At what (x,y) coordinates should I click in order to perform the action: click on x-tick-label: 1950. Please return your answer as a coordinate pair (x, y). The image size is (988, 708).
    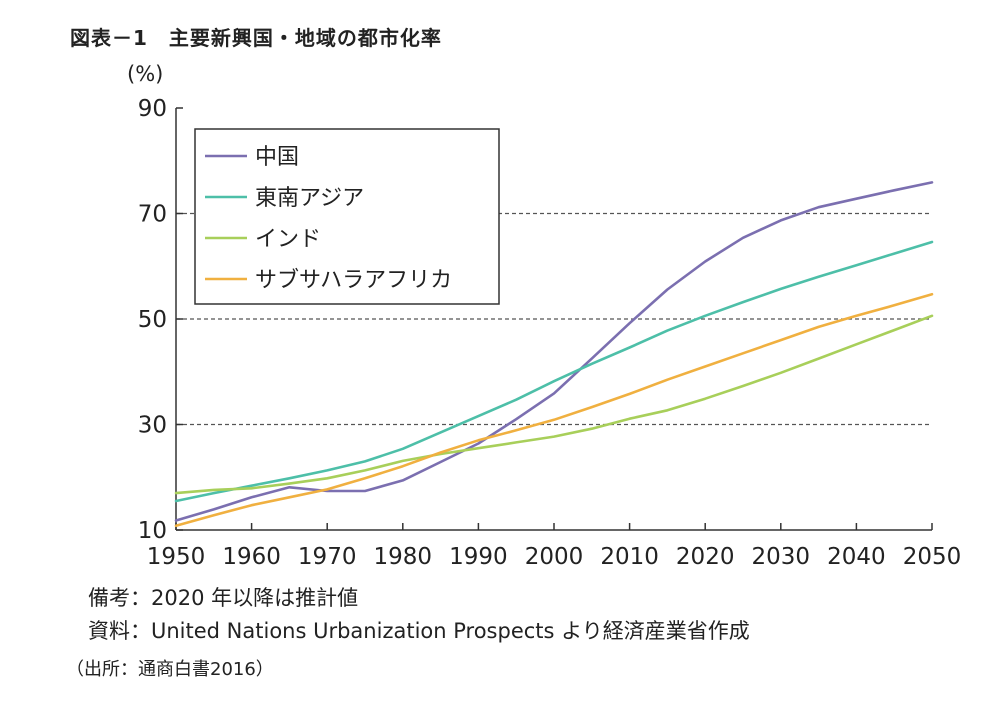
    Looking at the image, I should click on (176, 557).